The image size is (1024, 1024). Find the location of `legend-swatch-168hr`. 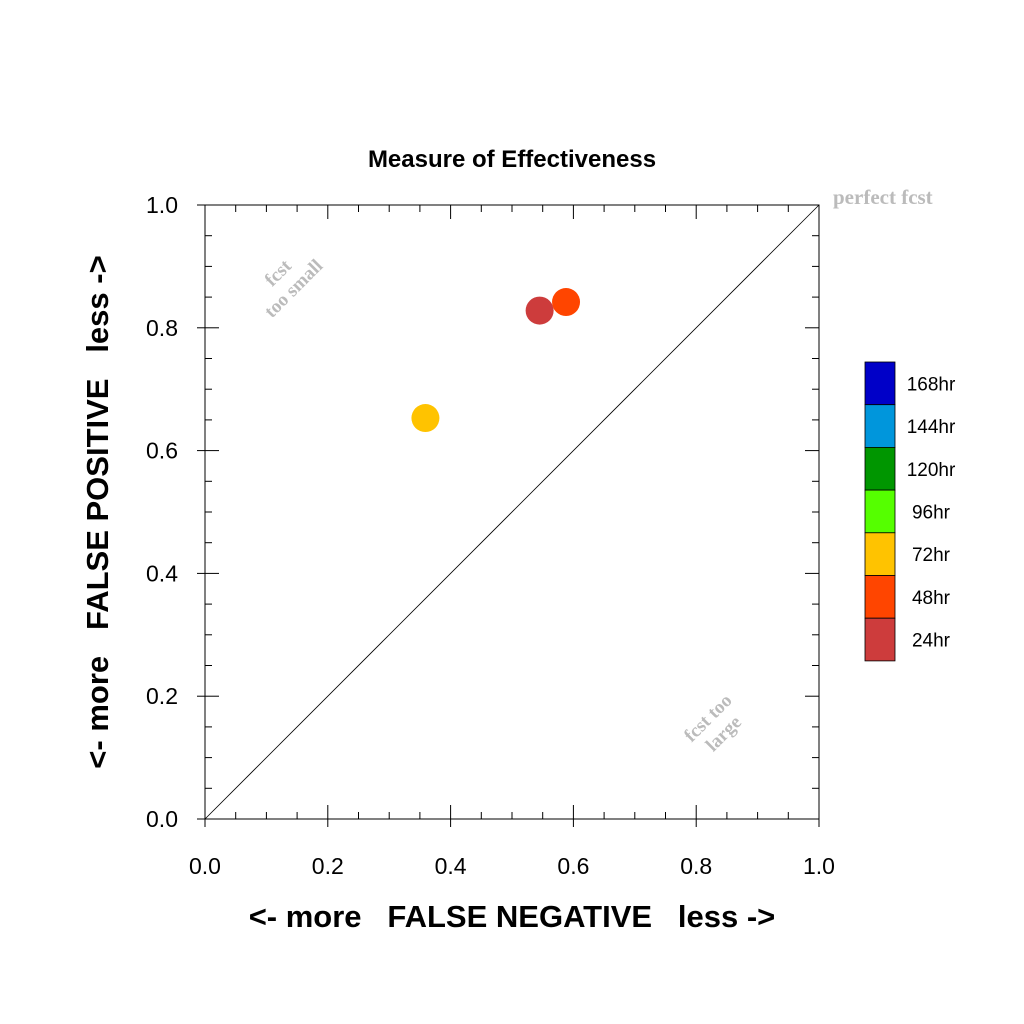

legend-swatch-168hr is located at coordinates (880, 383).